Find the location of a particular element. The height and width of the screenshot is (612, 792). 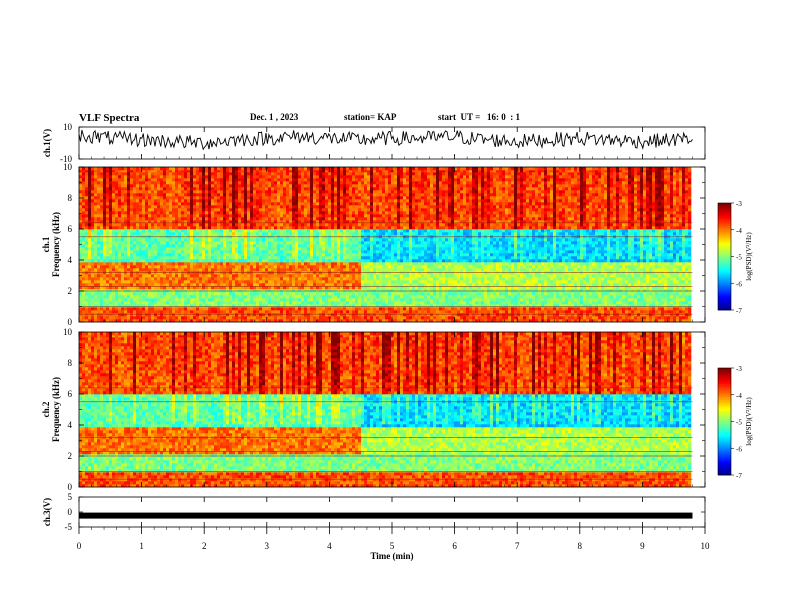

y-axis-label-channel: ch.2 is located at coordinates (46, 409).